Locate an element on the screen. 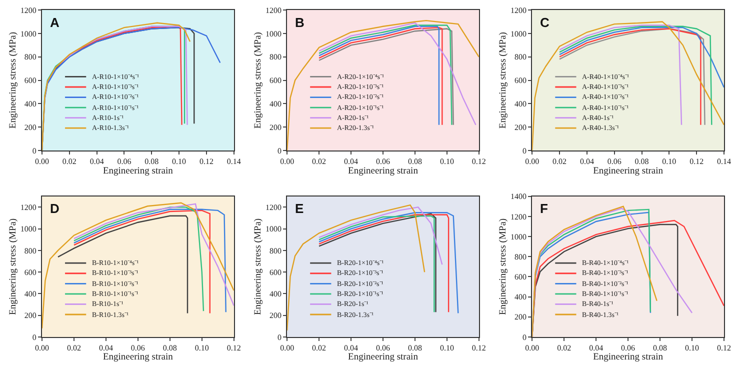  chart-title: A is located at coordinates (55, 22).